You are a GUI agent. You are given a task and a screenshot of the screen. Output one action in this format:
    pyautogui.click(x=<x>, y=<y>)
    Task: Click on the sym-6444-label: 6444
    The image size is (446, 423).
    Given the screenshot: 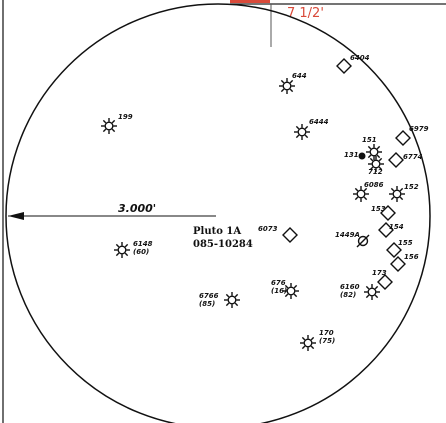 What is the action you would take?
    pyautogui.click(x=319, y=122)
    